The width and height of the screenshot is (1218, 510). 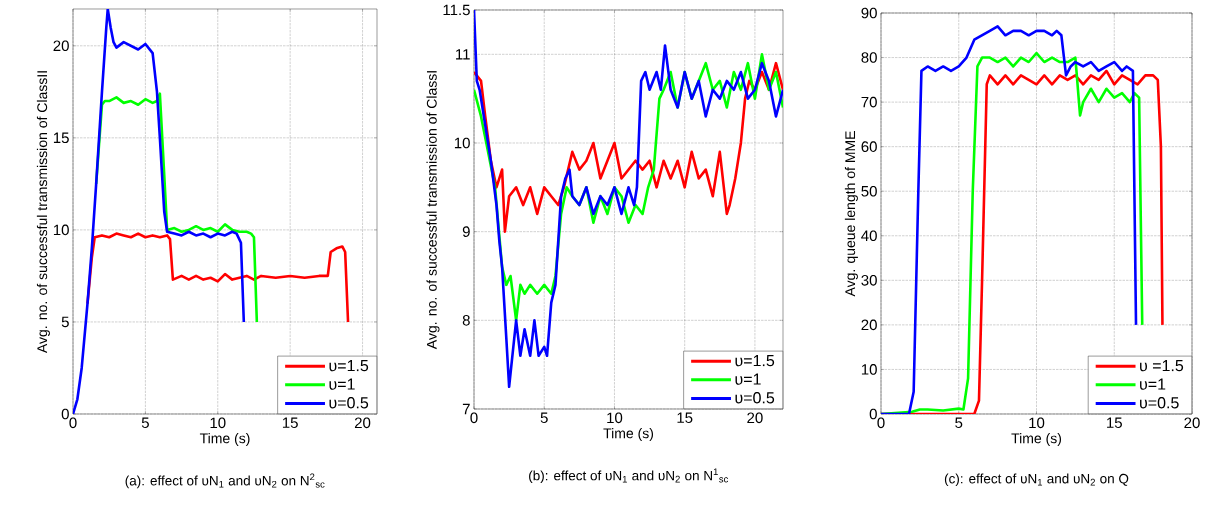 I want to click on y-tick-label: 9, so click(x=466, y=231).